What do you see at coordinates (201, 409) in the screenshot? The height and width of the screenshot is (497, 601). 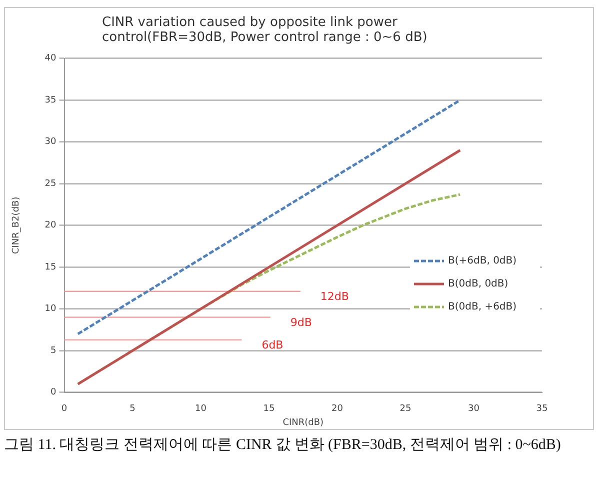 I see `x-tick-label: 10` at bounding box center [201, 409].